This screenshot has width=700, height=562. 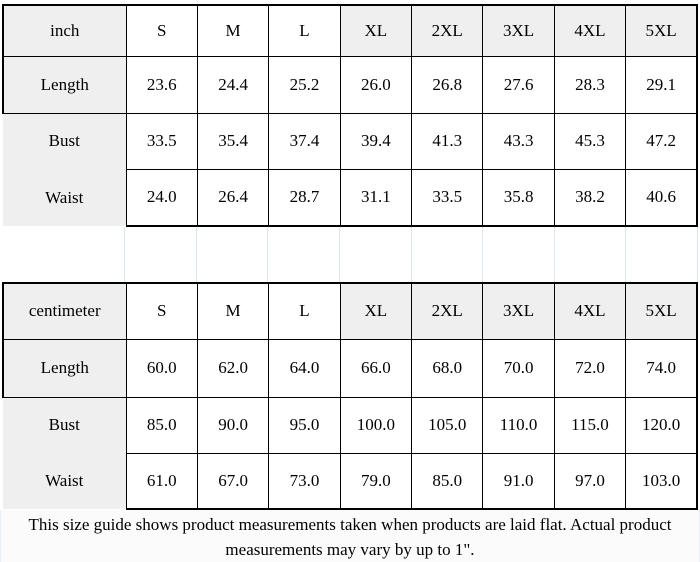 What do you see at coordinates (590, 84) in the screenshot?
I see `value-cell: 28.3` at bounding box center [590, 84].